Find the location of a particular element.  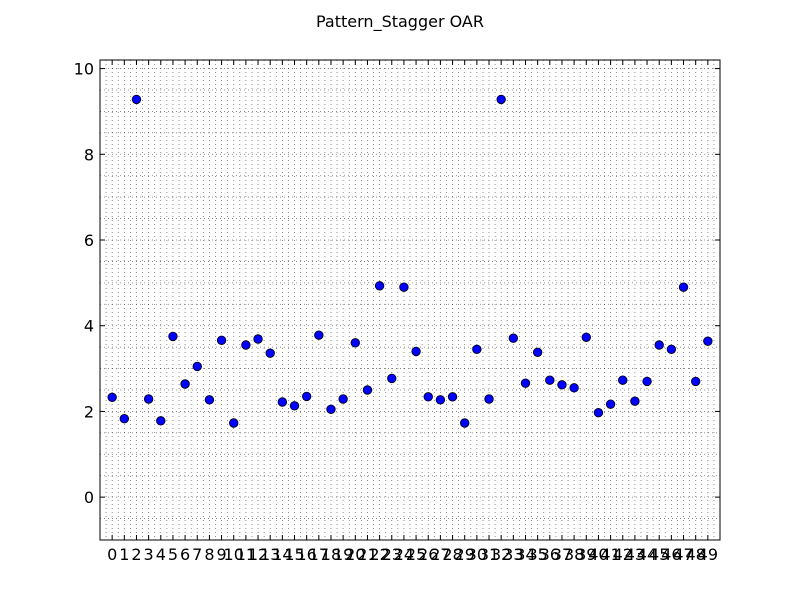

x-tick-label: 8 is located at coordinates (209, 554).